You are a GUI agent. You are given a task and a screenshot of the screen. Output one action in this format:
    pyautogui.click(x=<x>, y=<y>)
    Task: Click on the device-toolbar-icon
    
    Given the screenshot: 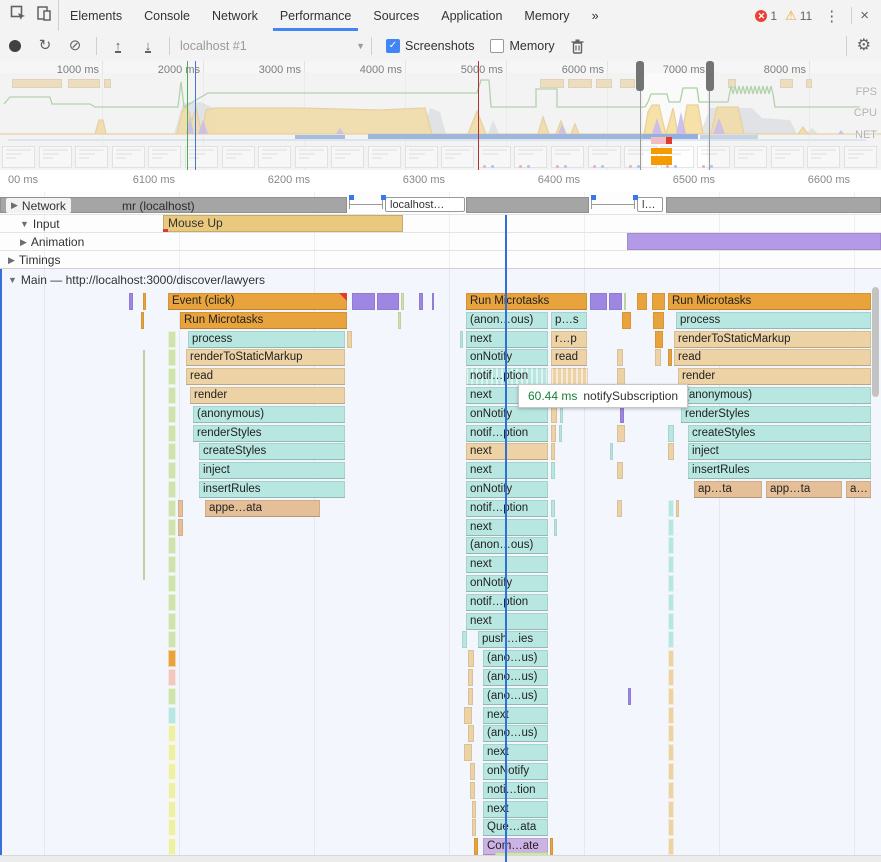 What is the action you would take?
    pyautogui.click(x=44, y=15)
    